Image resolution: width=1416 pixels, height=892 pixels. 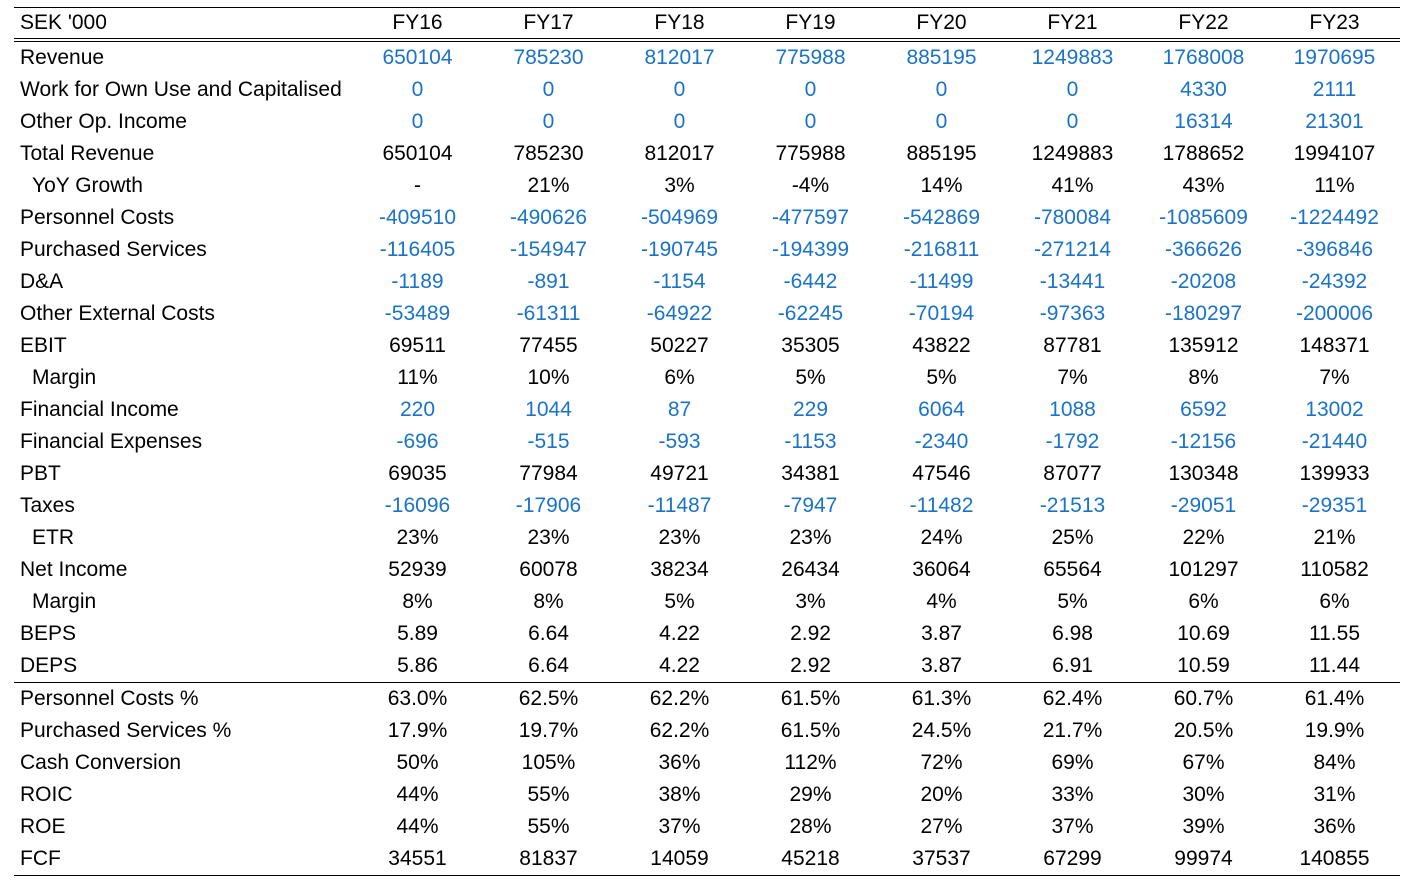 I want to click on value-cell: 148371, so click(x=1334, y=345).